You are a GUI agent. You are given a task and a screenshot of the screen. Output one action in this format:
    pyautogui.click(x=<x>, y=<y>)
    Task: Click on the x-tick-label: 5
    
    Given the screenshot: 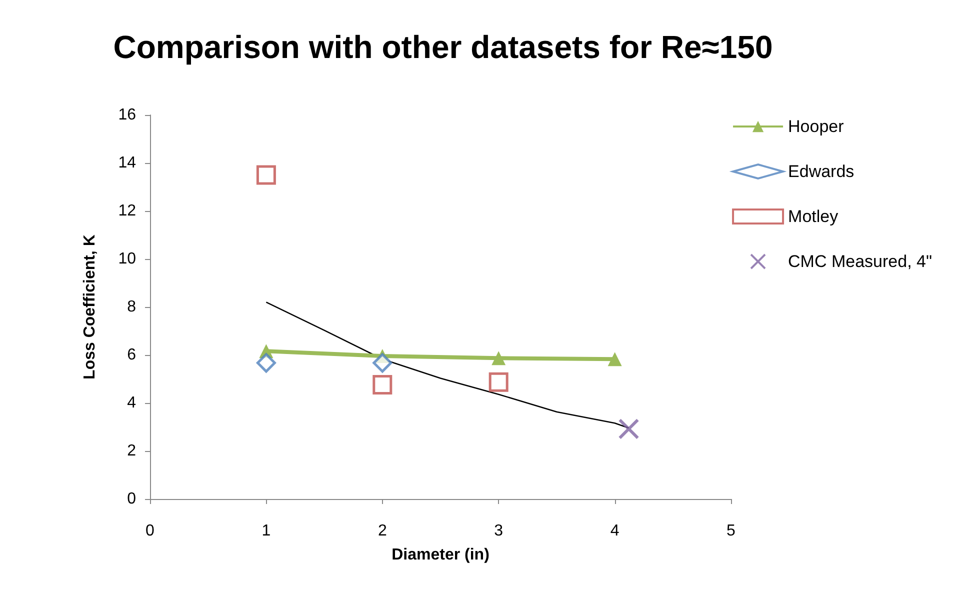 What is the action you would take?
    pyautogui.click(x=731, y=531)
    